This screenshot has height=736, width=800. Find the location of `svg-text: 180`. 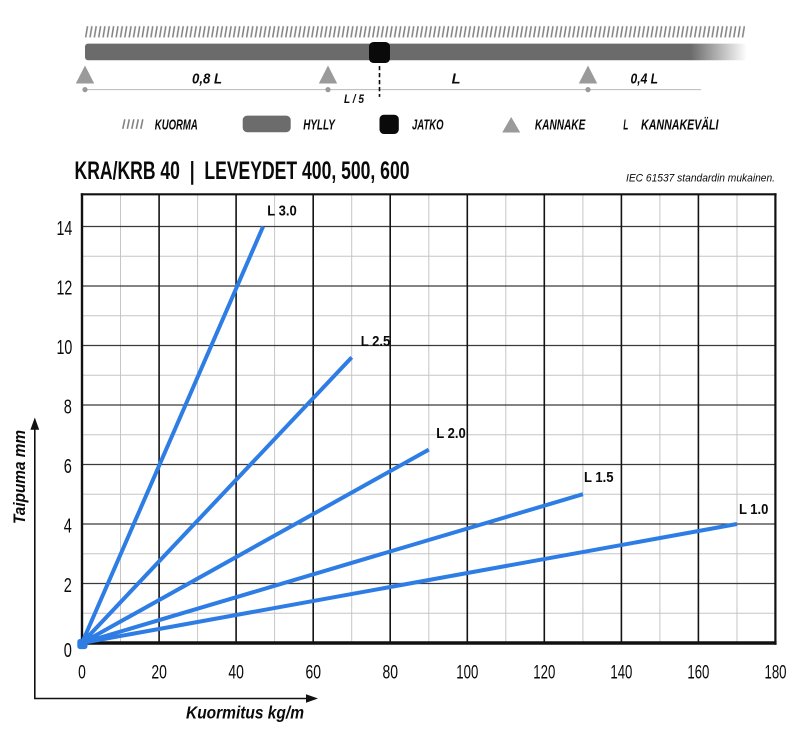

svg-text: 180 is located at coordinates (776, 672).